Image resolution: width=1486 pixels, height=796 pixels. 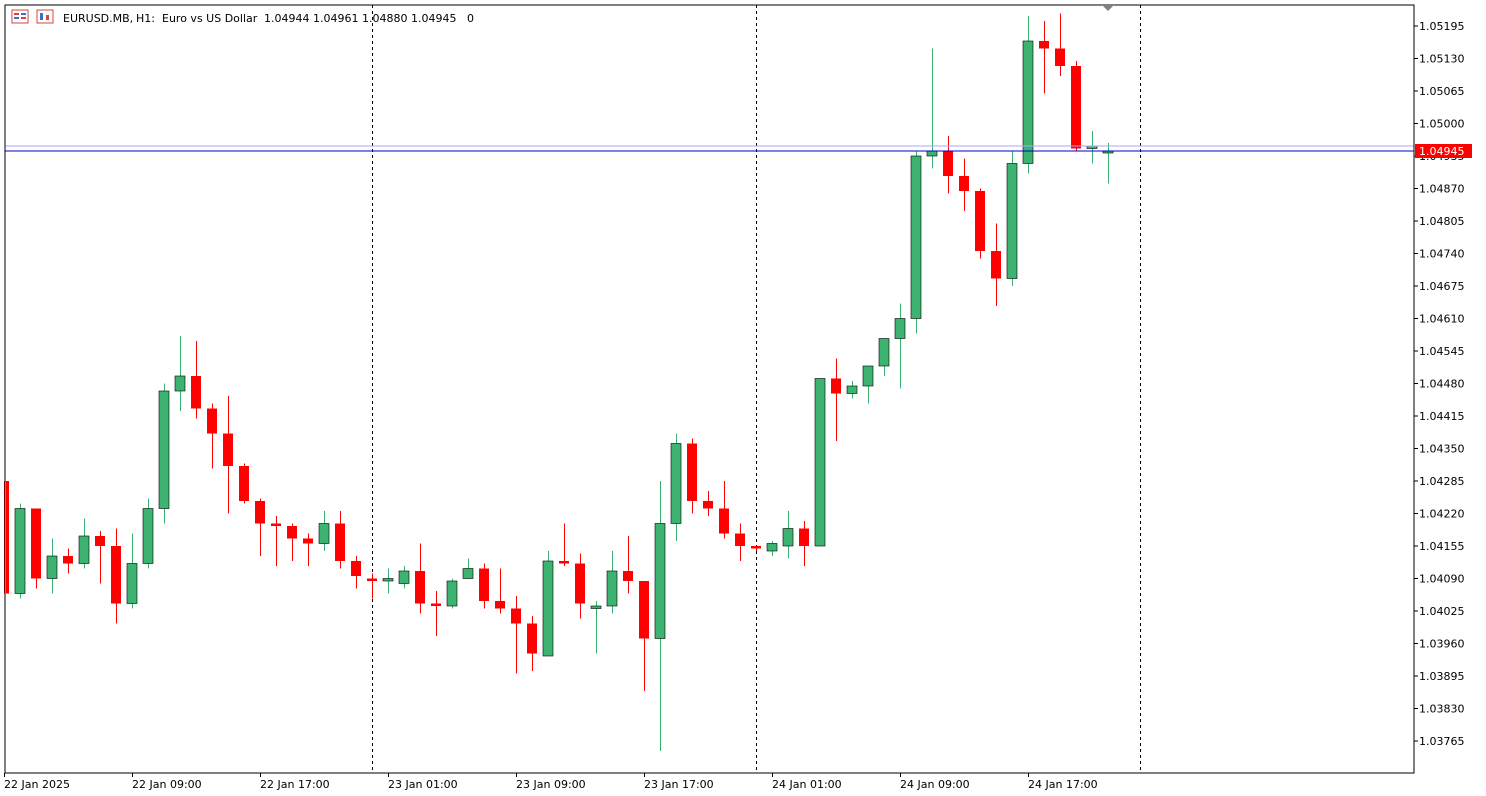 What do you see at coordinates (1442, 319) in the screenshot?
I see `y-tick-label: 1.04610` at bounding box center [1442, 319].